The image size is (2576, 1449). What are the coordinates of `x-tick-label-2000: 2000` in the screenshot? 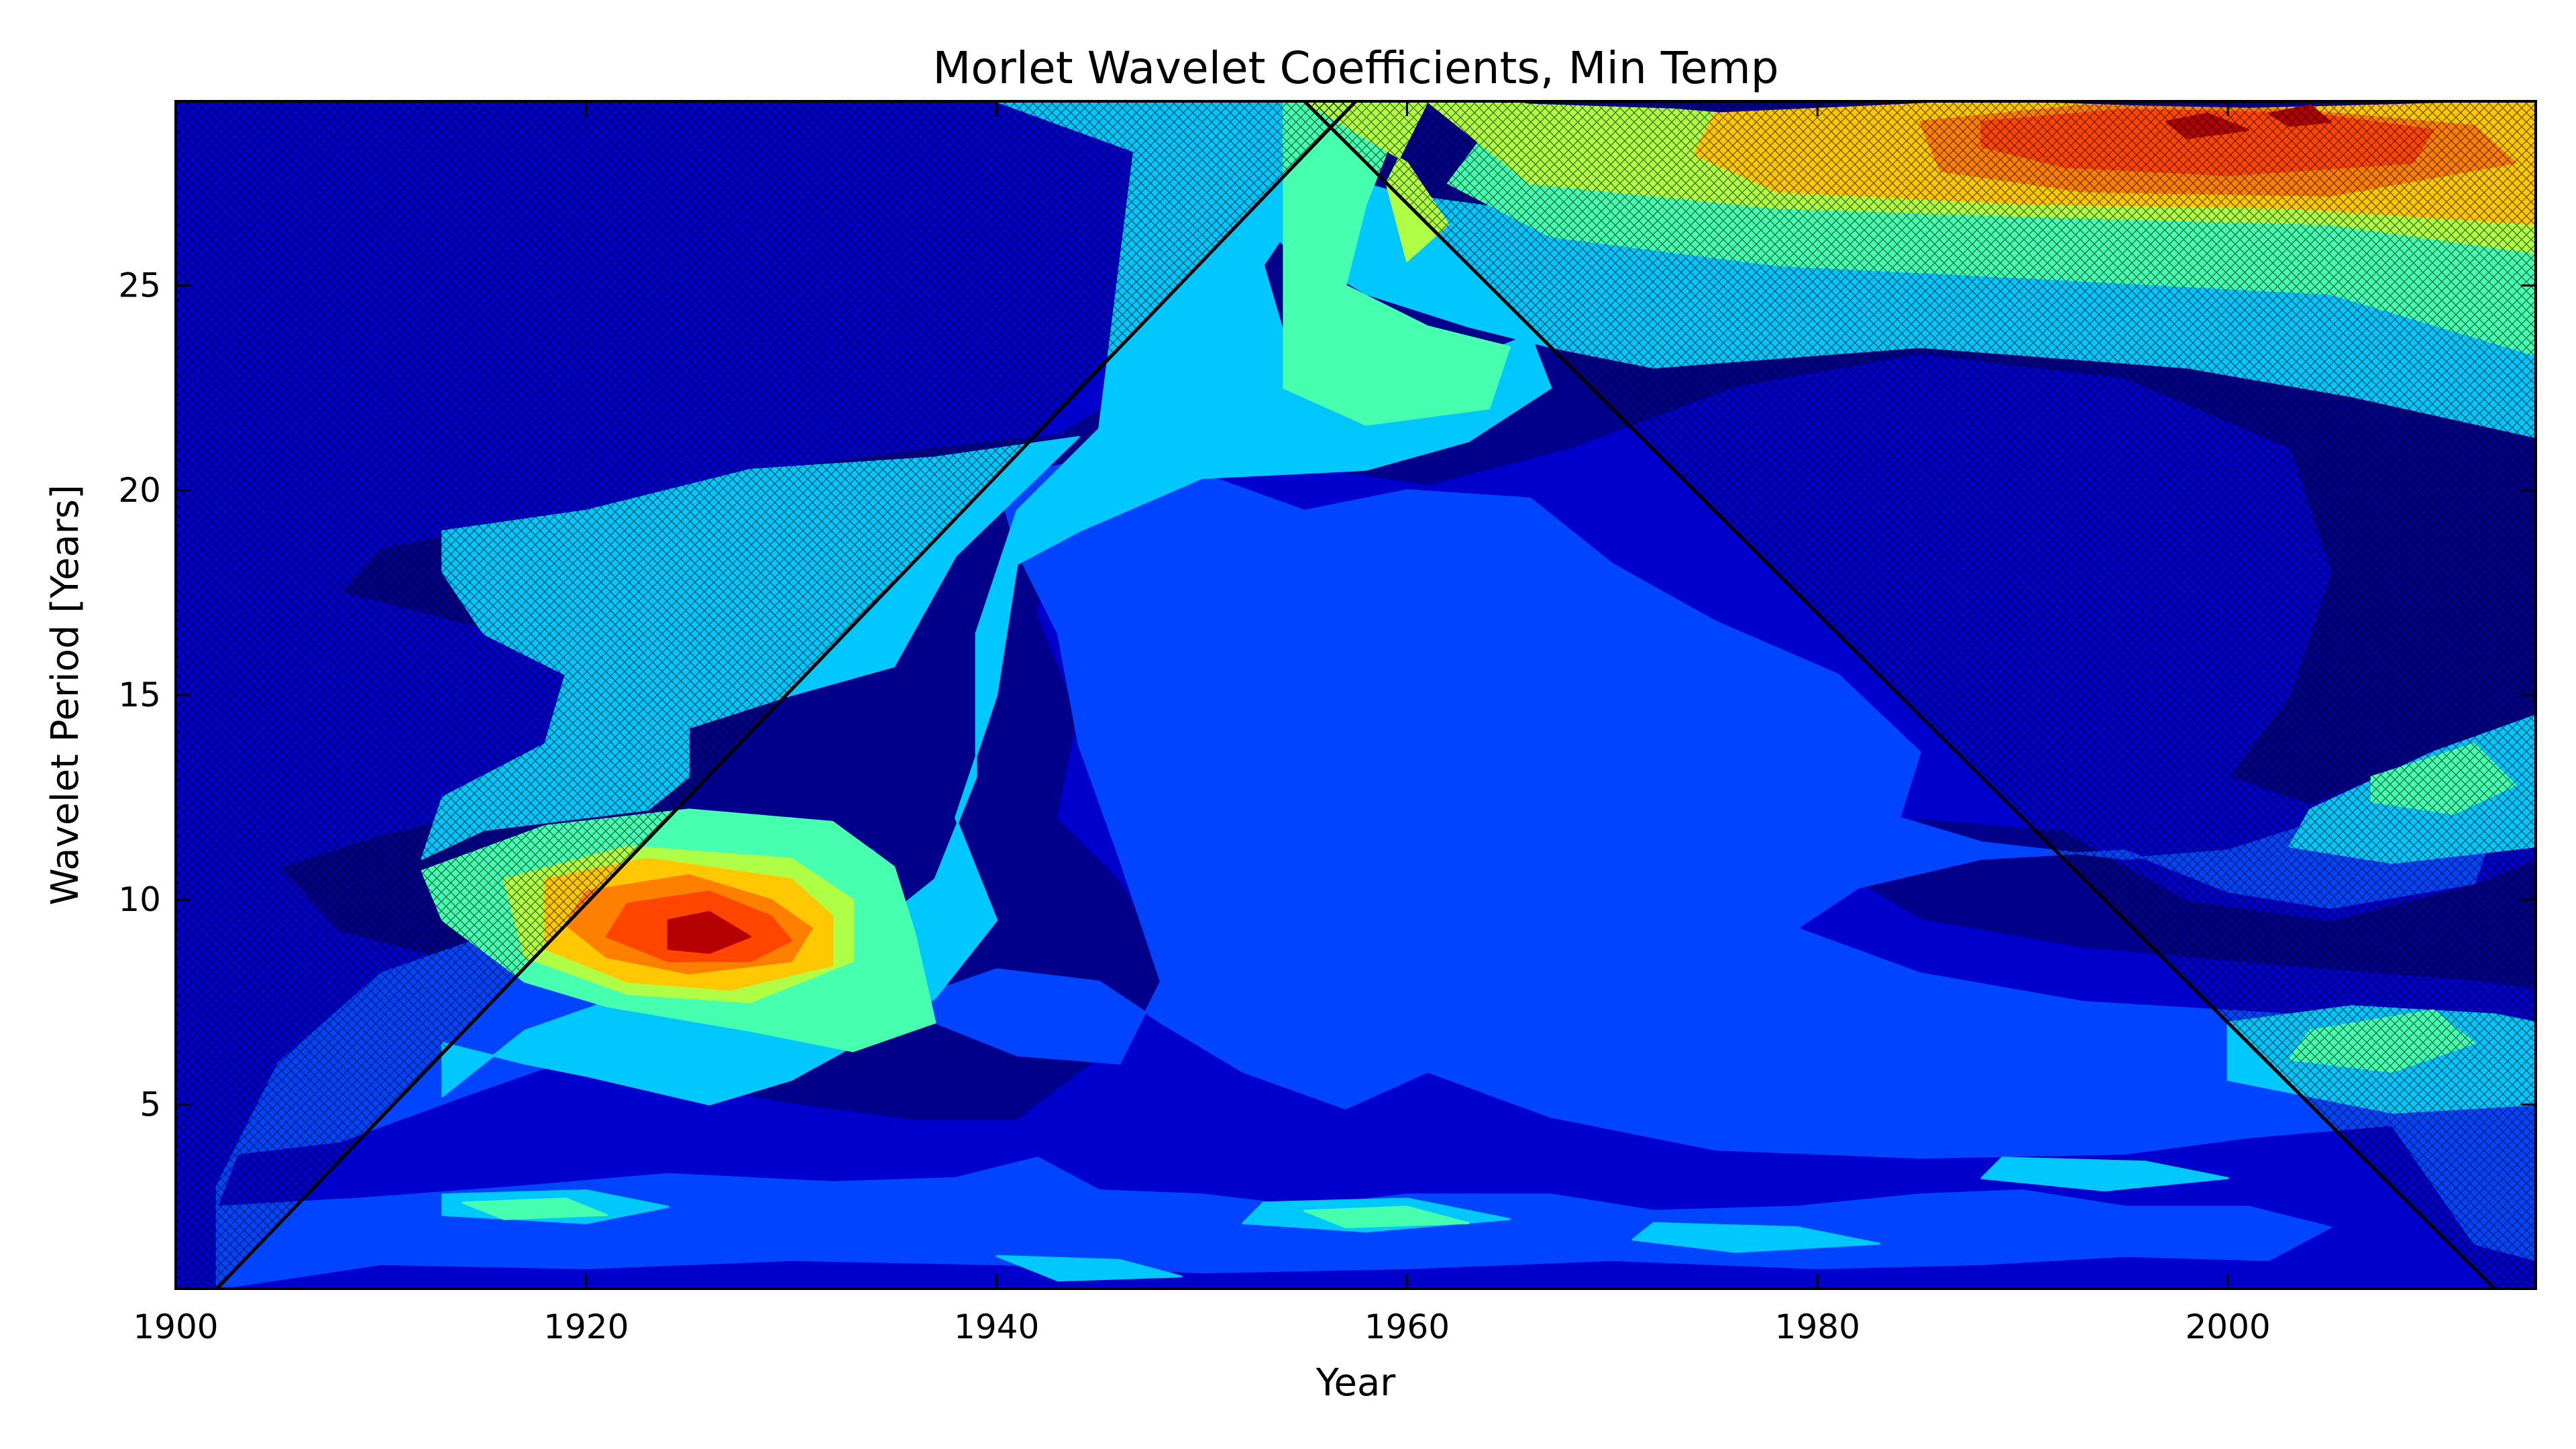 It's located at (2228, 1326).